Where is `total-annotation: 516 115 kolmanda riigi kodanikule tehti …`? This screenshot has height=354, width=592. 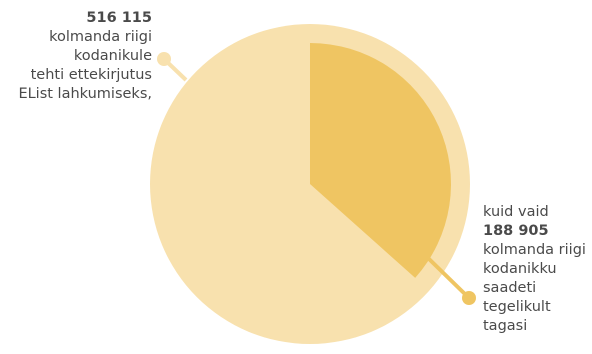 total-annotation: 516 115 kolmanda riigi kodanikule tehti … is located at coordinates (76, 56).